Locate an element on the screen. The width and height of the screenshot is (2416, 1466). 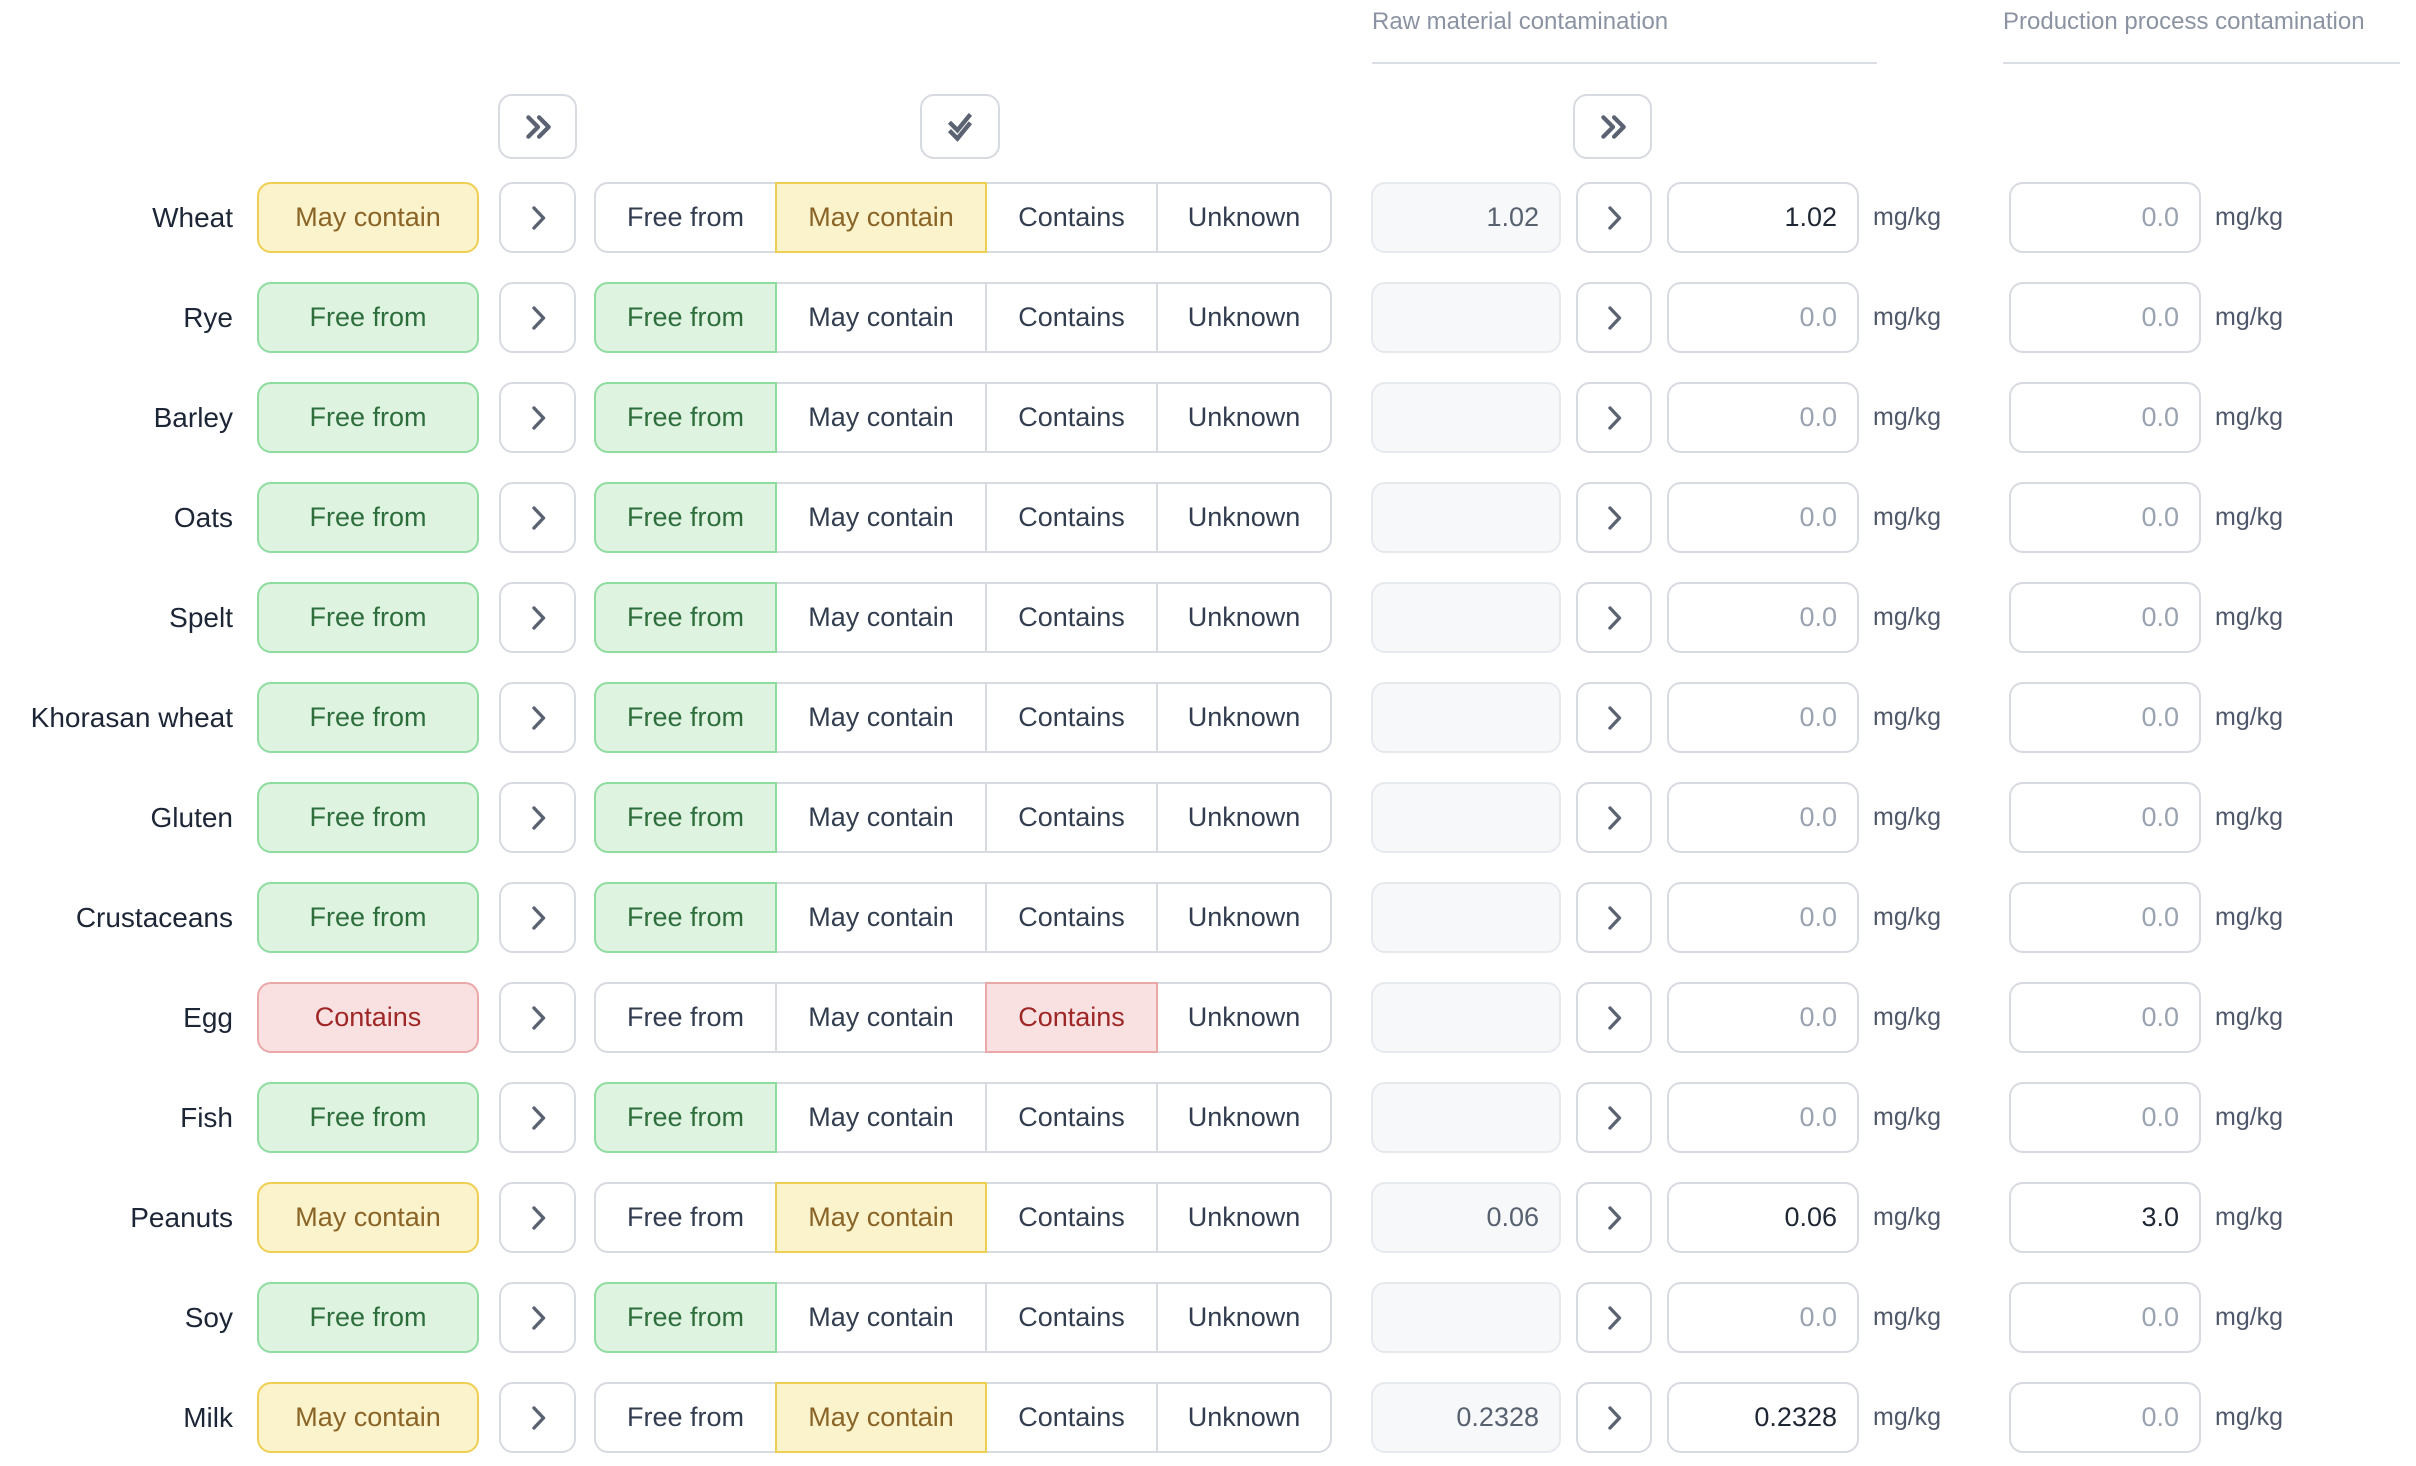
confirm-all-statuses-button is located at coordinates (960, 126).